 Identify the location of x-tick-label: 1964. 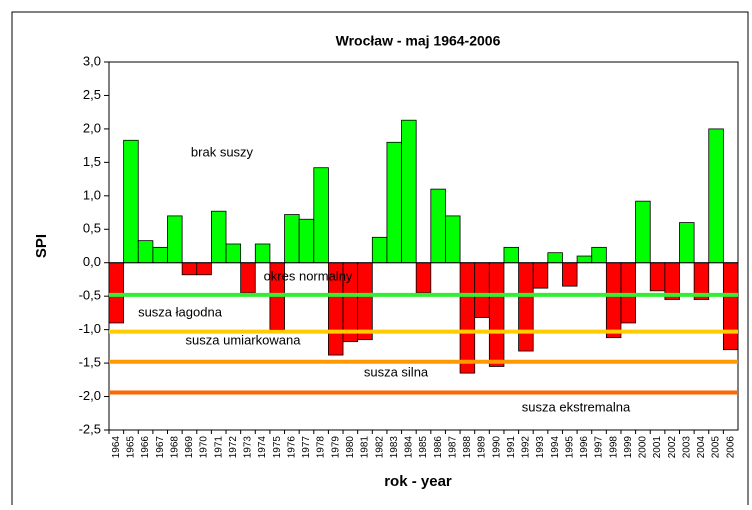
(116, 447).